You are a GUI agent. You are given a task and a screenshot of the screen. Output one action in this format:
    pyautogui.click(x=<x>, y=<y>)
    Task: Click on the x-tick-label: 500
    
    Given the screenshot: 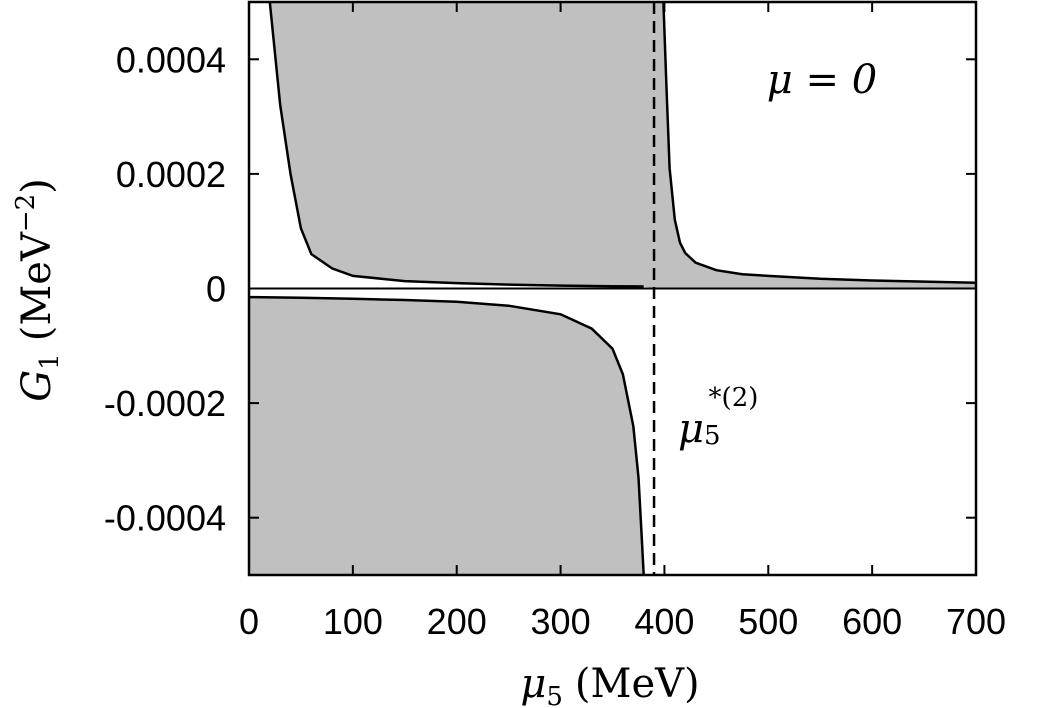 What is the action you would take?
    pyautogui.click(x=768, y=621)
    